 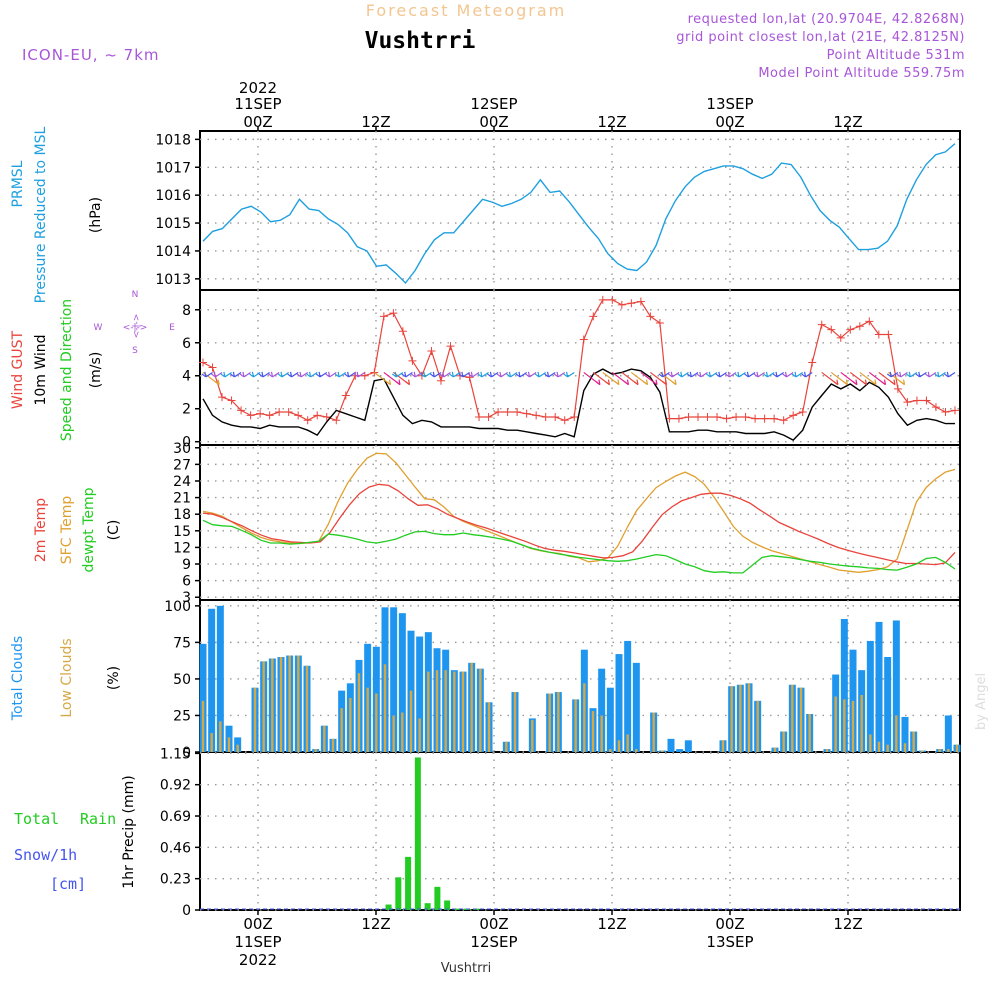 I want to click on y-tick-label: 18, so click(x=182, y=515).